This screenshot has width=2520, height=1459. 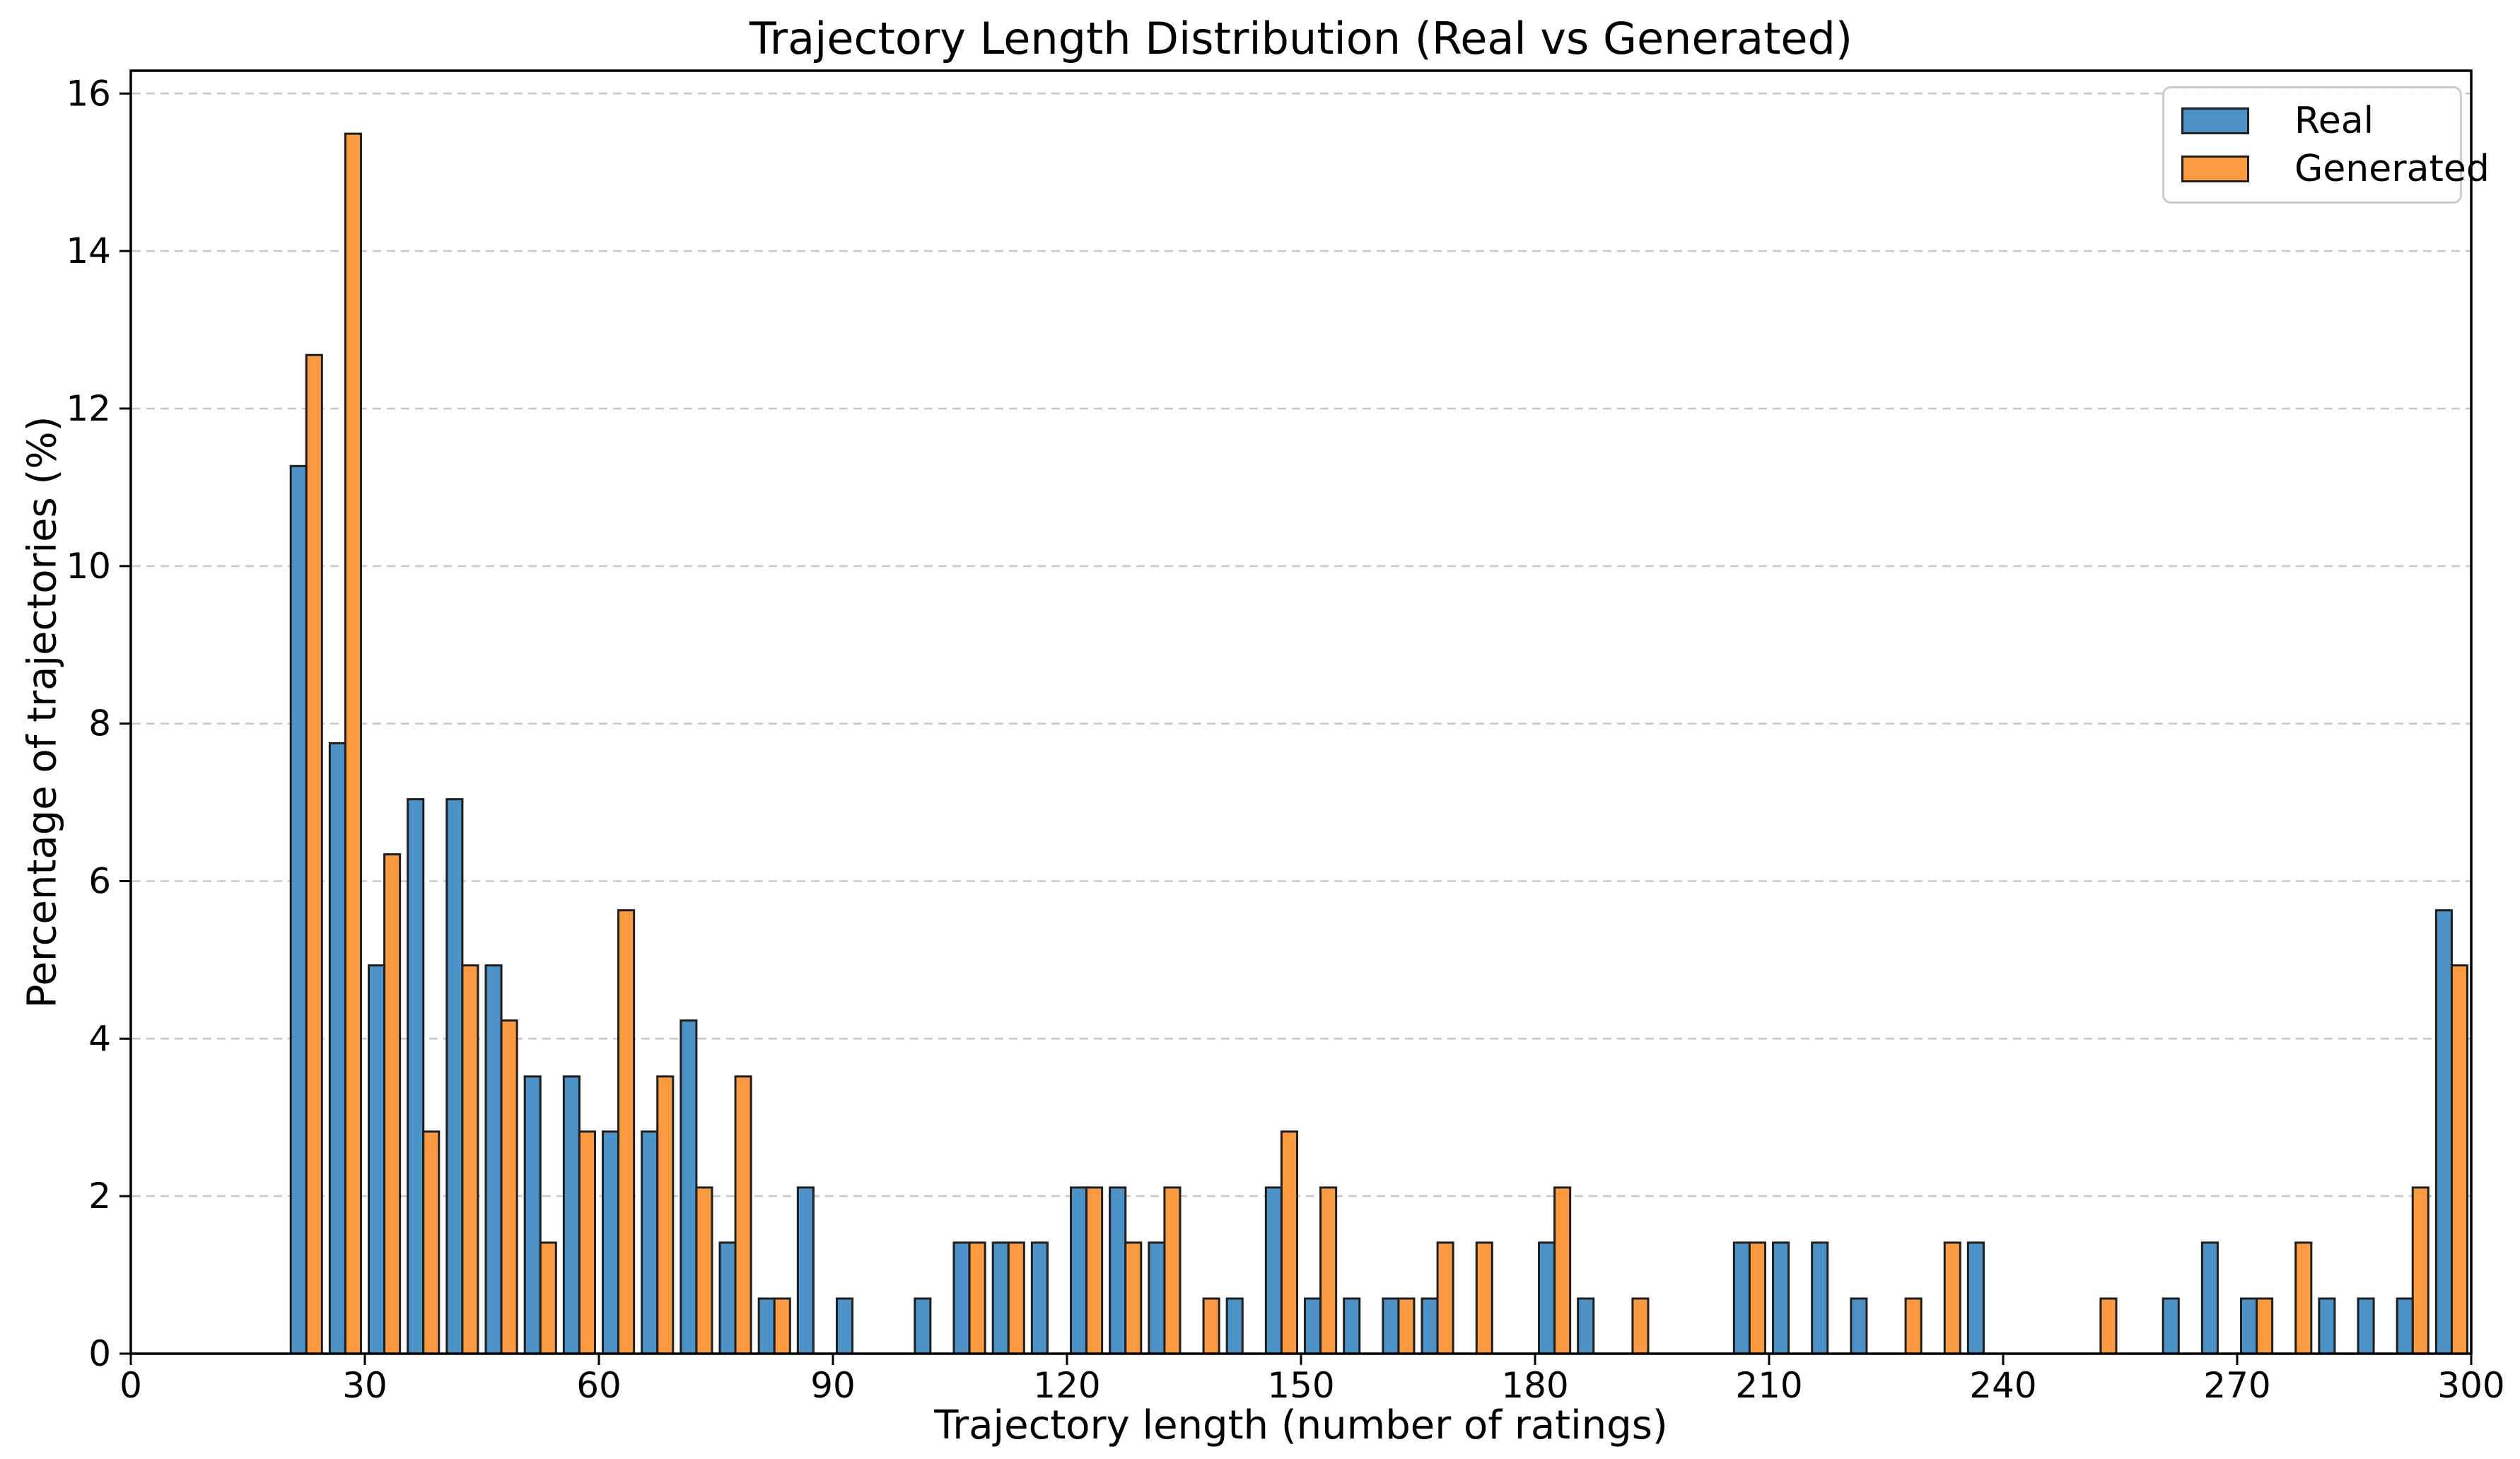 What do you see at coordinates (2215, 121) in the screenshot?
I see `legend-swatch-real-icon` at bounding box center [2215, 121].